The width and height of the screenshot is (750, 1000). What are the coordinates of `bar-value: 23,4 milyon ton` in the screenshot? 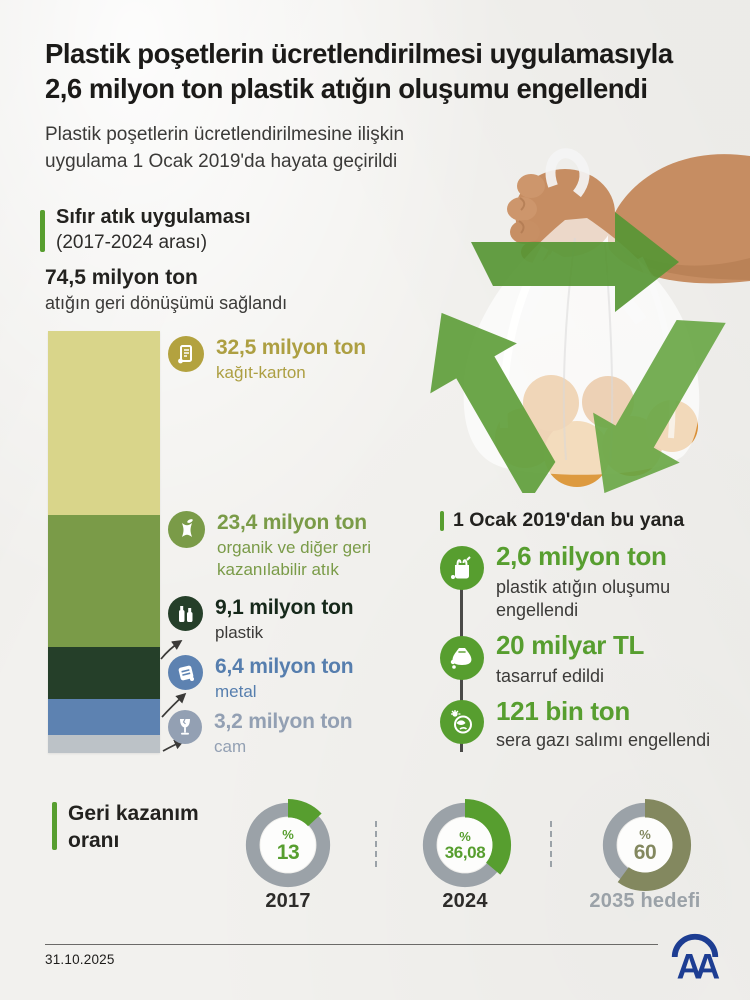 It's located at (292, 522).